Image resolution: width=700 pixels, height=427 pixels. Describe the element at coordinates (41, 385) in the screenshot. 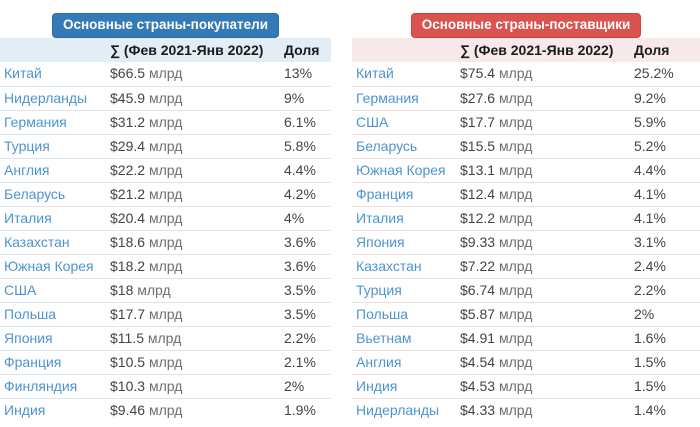

I see `country-link: Финляндия` at that location.